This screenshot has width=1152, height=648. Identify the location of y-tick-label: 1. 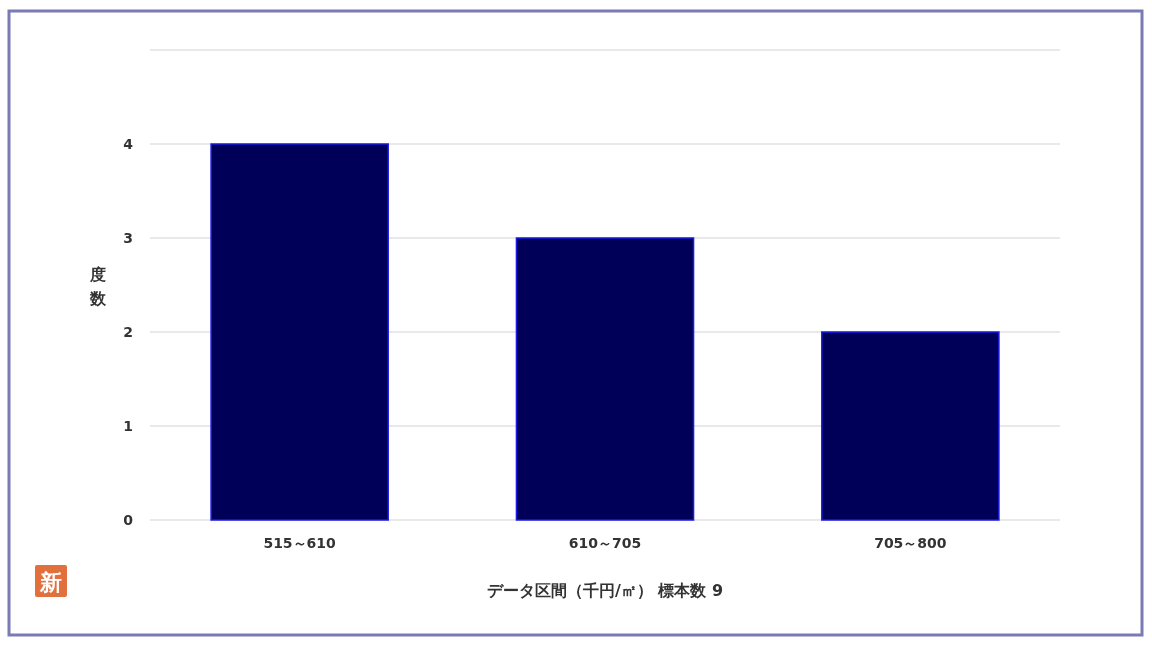
(128, 425).